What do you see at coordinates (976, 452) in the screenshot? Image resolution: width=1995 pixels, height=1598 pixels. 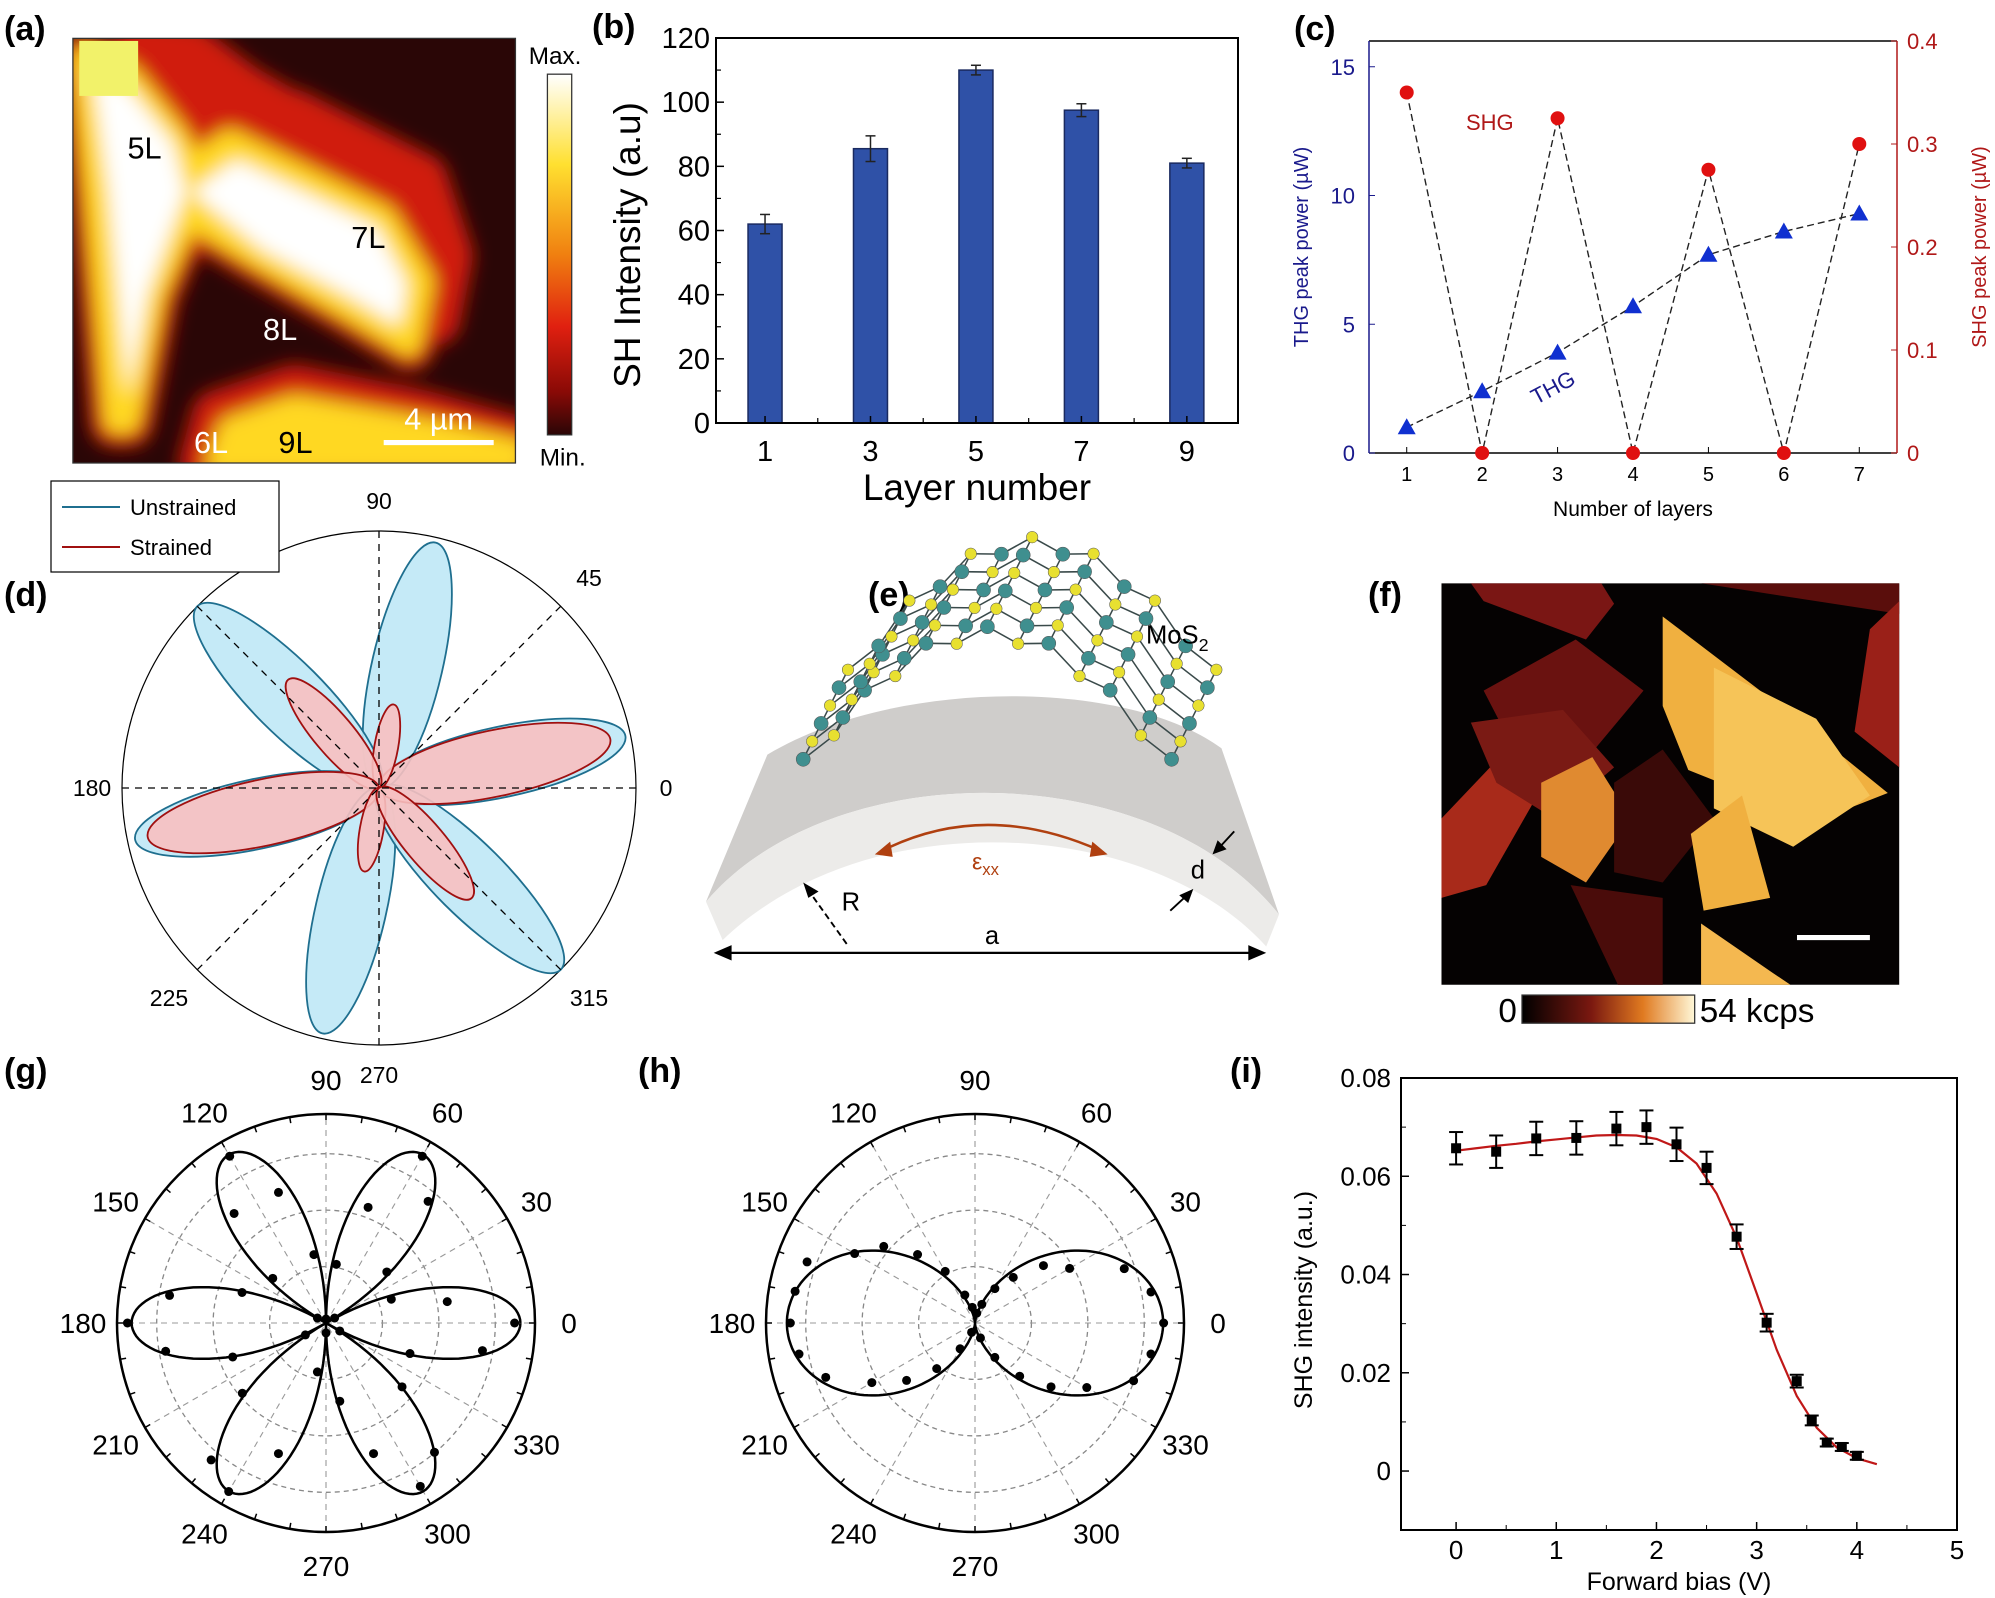 I see `x-tick-label: 5` at bounding box center [976, 452].